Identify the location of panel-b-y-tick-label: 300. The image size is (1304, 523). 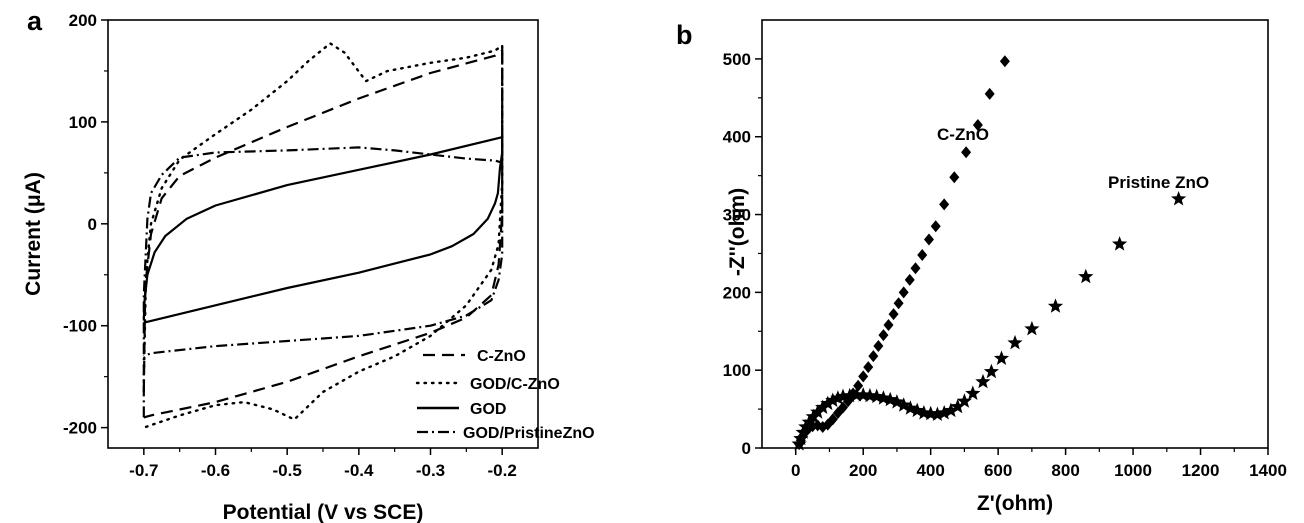
(737, 215).